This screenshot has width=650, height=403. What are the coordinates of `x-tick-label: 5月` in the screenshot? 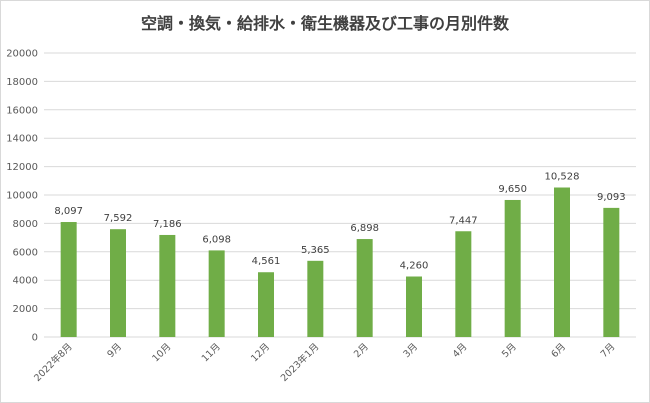 It's located at (509, 350).